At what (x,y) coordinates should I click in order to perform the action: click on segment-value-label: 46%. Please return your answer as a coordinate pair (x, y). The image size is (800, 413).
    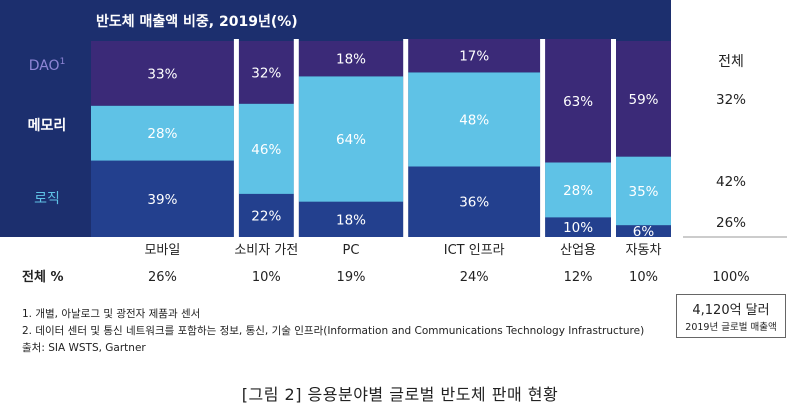
    Looking at the image, I should click on (266, 150).